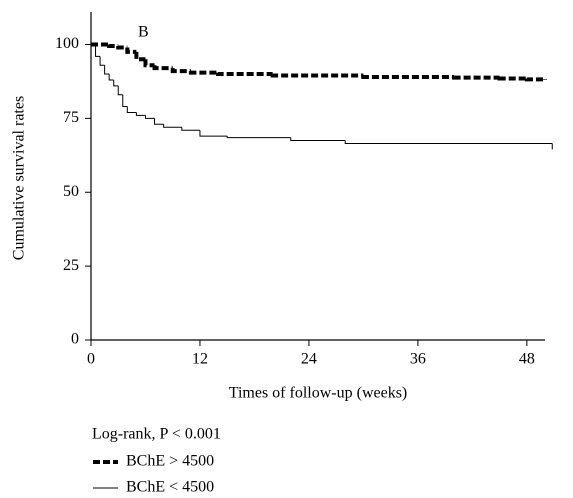 The height and width of the screenshot is (498, 573). Describe the element at coordinates (19, 178) in the screenshot. I see `y-axis-label: Cumulative survival rates` at that location.